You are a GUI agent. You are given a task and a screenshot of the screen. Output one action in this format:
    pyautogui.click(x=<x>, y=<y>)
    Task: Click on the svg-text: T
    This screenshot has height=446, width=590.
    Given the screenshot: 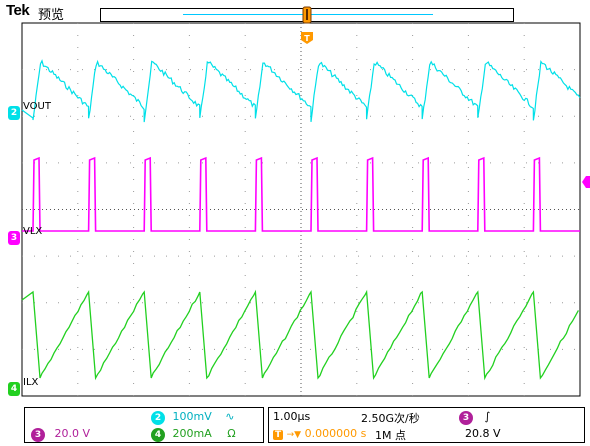 What is the action you would take?
    pyautogui.click(x=307, y=38)
    